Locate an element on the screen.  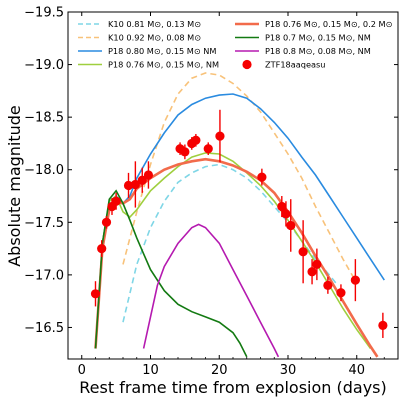
legend-swatch-observed is located at coordinates (247, 64).